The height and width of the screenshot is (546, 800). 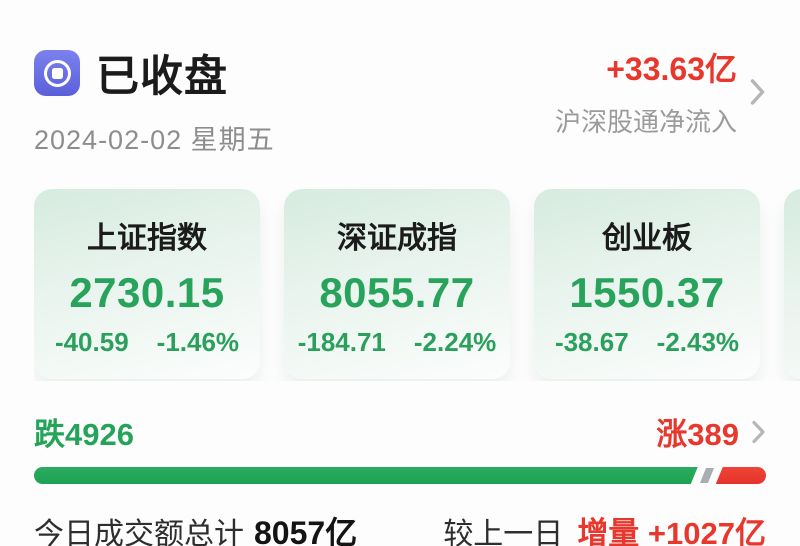 I want to click on coin-ring-icon, so click(x=57, y=73).